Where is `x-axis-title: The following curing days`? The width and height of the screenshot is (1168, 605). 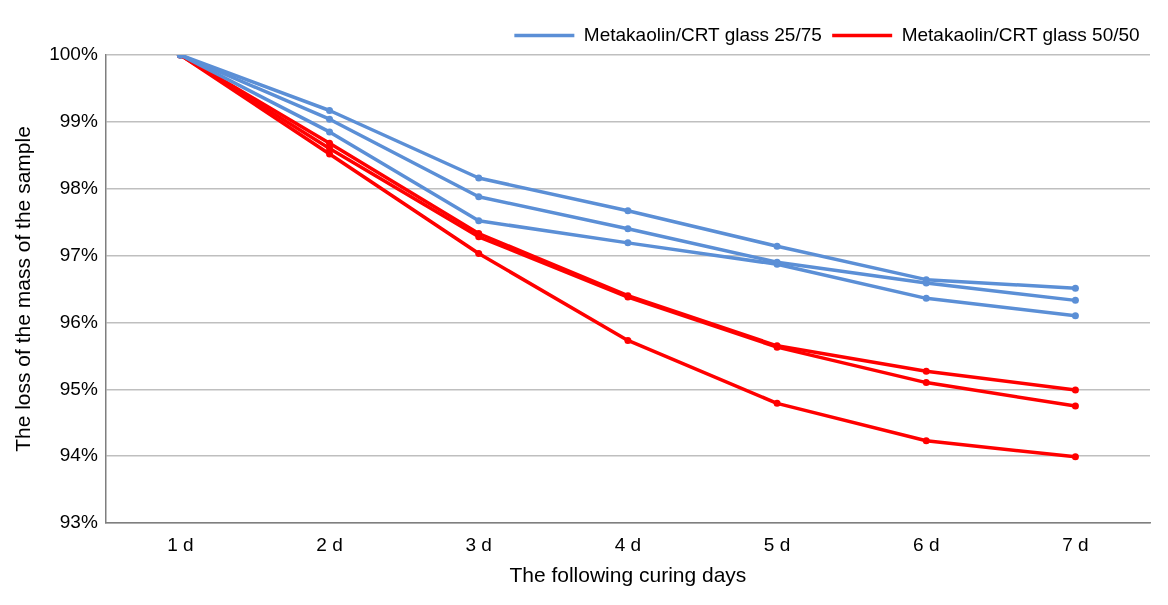
x-axis-title: The following curing days is located at coordinates (628, 575).